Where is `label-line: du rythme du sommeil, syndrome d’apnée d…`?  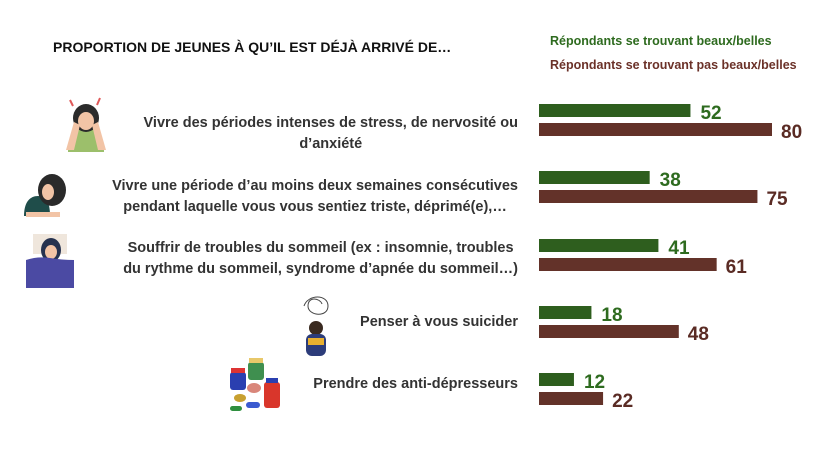
label-line: du rythme du sommeil, syndrome d’apnée d… is located at coordinates (320, 269).